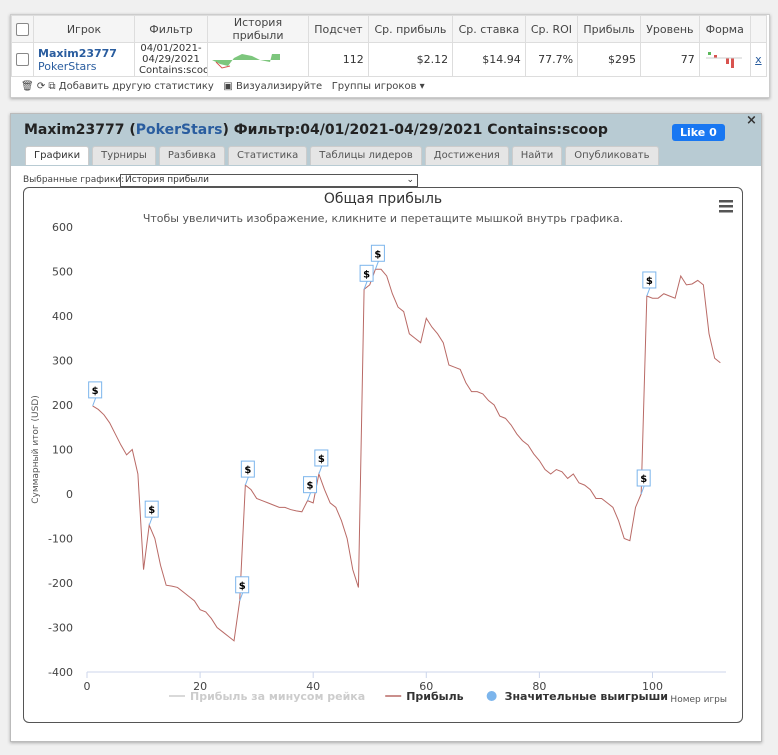  What do you see at coordinates (723, 60) in the screenshot?
I see `form-bars` at bounding box center [723, 60].